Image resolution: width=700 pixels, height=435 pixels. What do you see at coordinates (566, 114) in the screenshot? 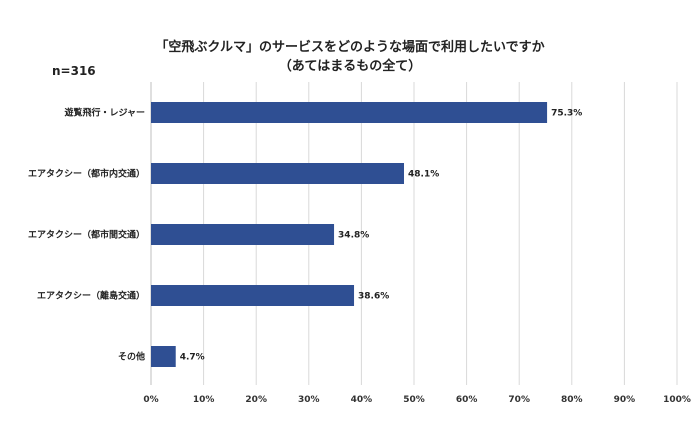
I see `data-label: 75.3%` at bounding box center [566, 114].